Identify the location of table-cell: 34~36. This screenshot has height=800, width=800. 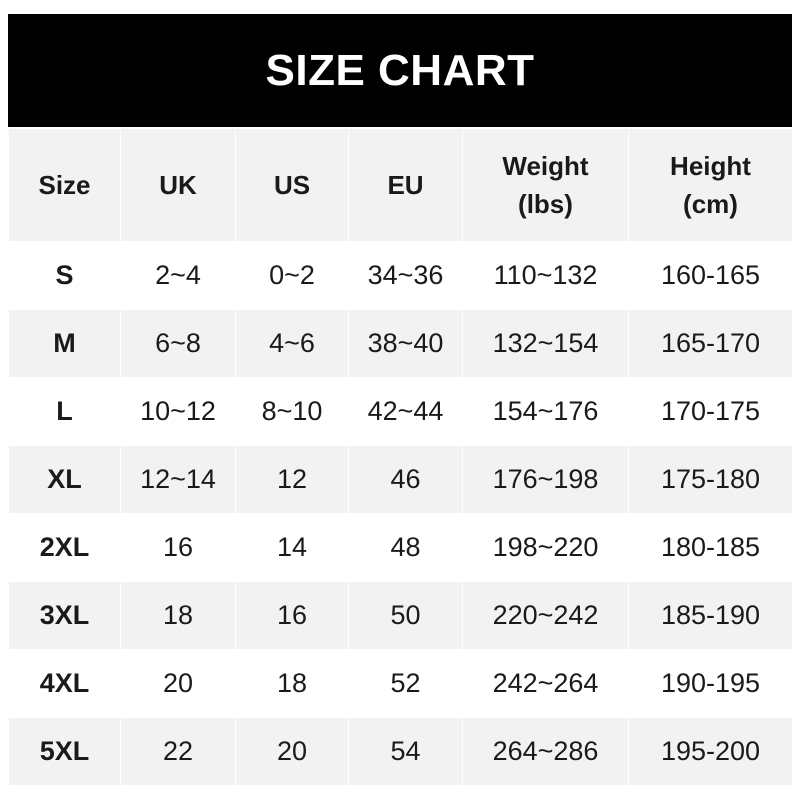
(405, 275).